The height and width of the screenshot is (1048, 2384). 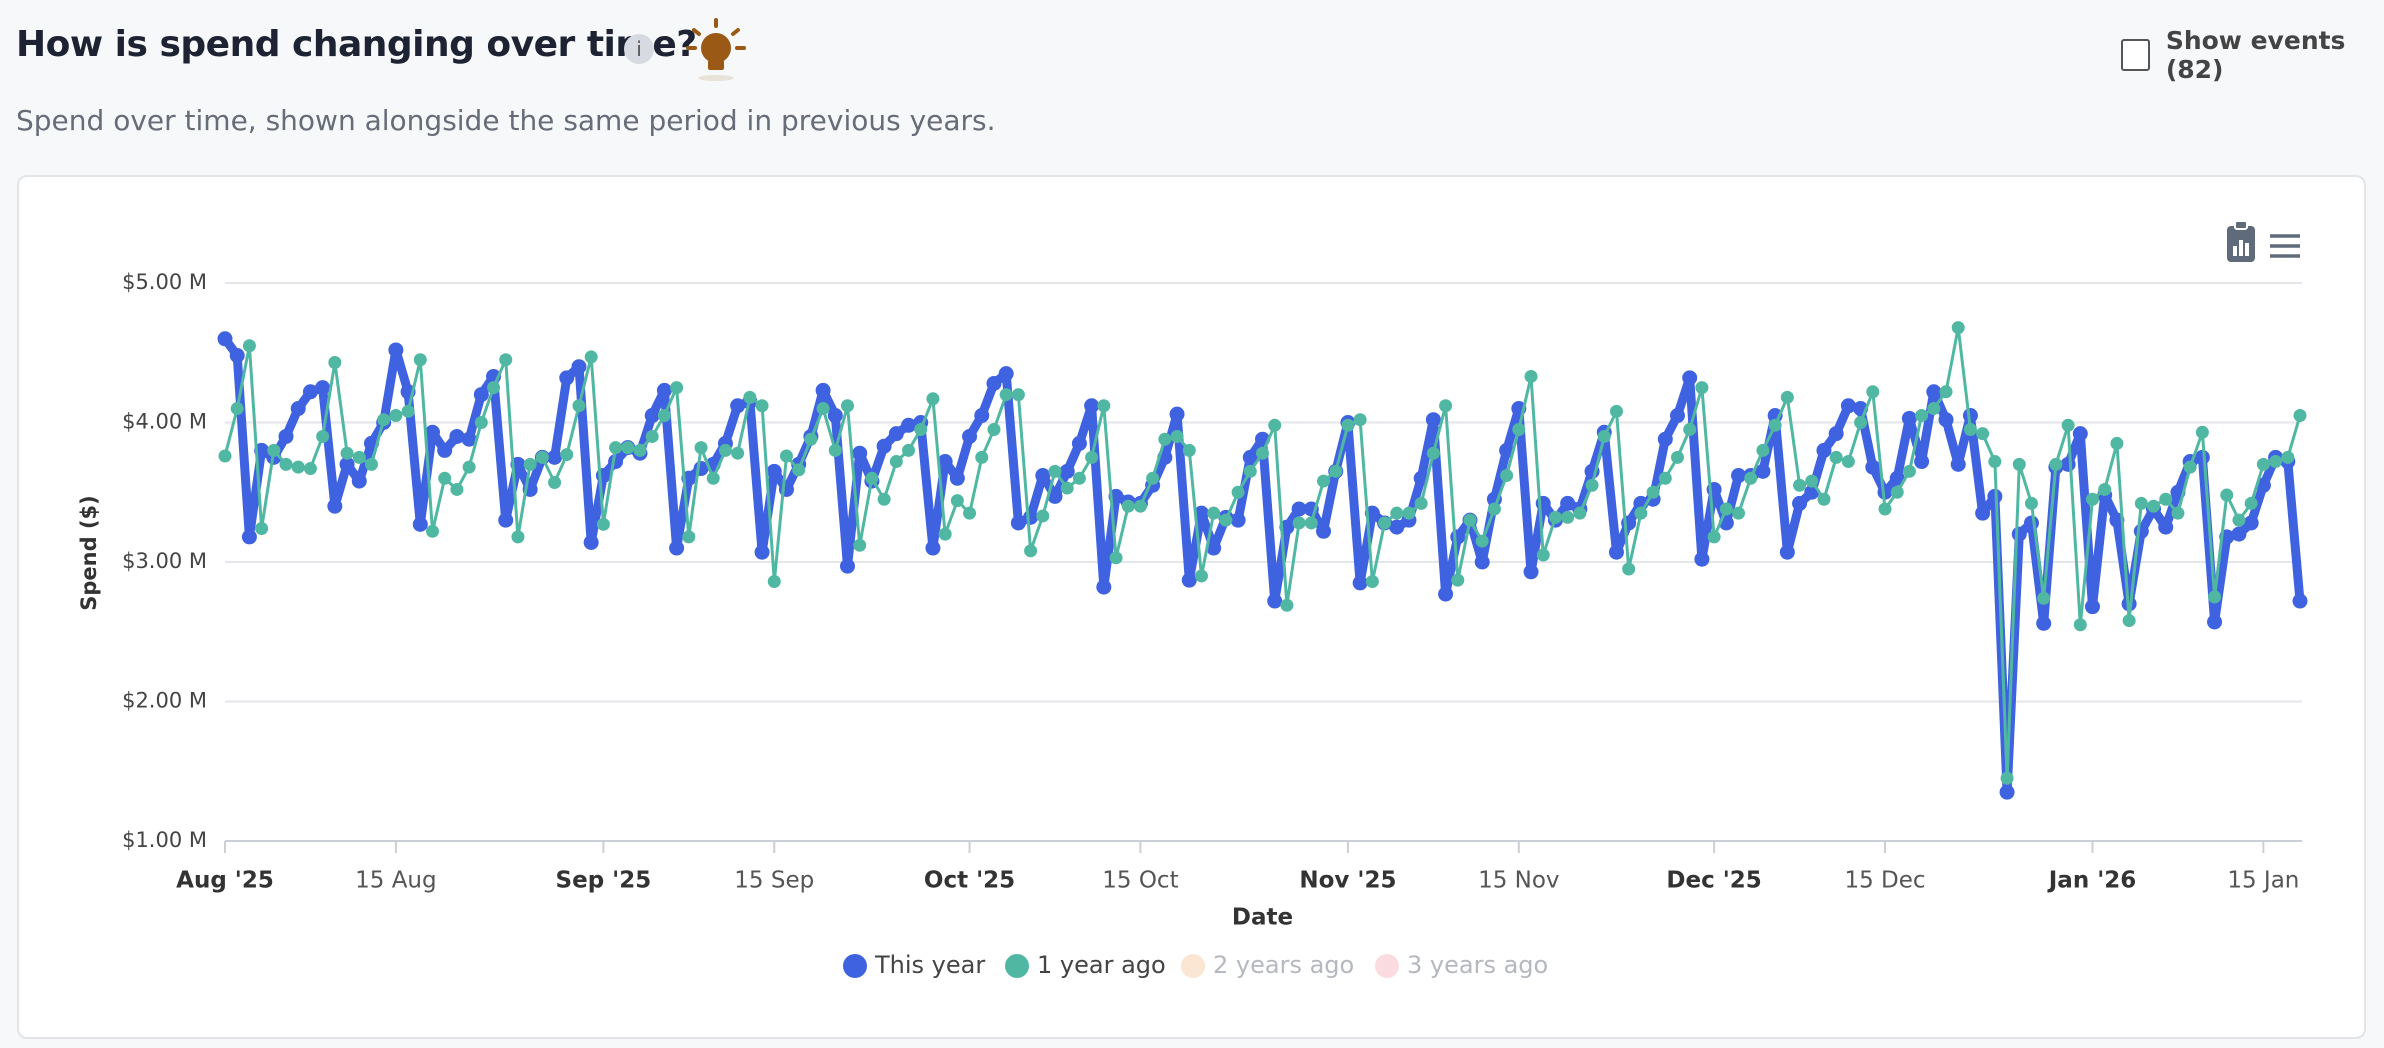 What do you see at coordinates (2285, 246) in the screenshot?
I see `menu-icon` at bounding box center [2285, 246].